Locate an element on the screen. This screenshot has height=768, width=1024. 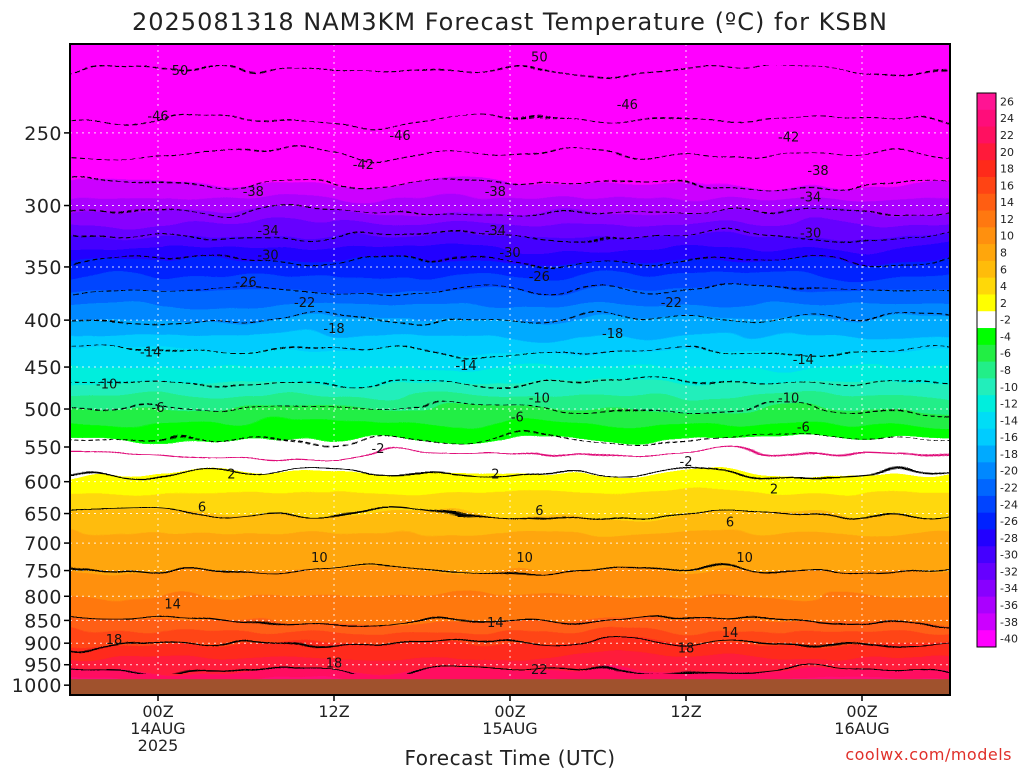
y-tick-label: 400 is located at coordinates (43, 321).